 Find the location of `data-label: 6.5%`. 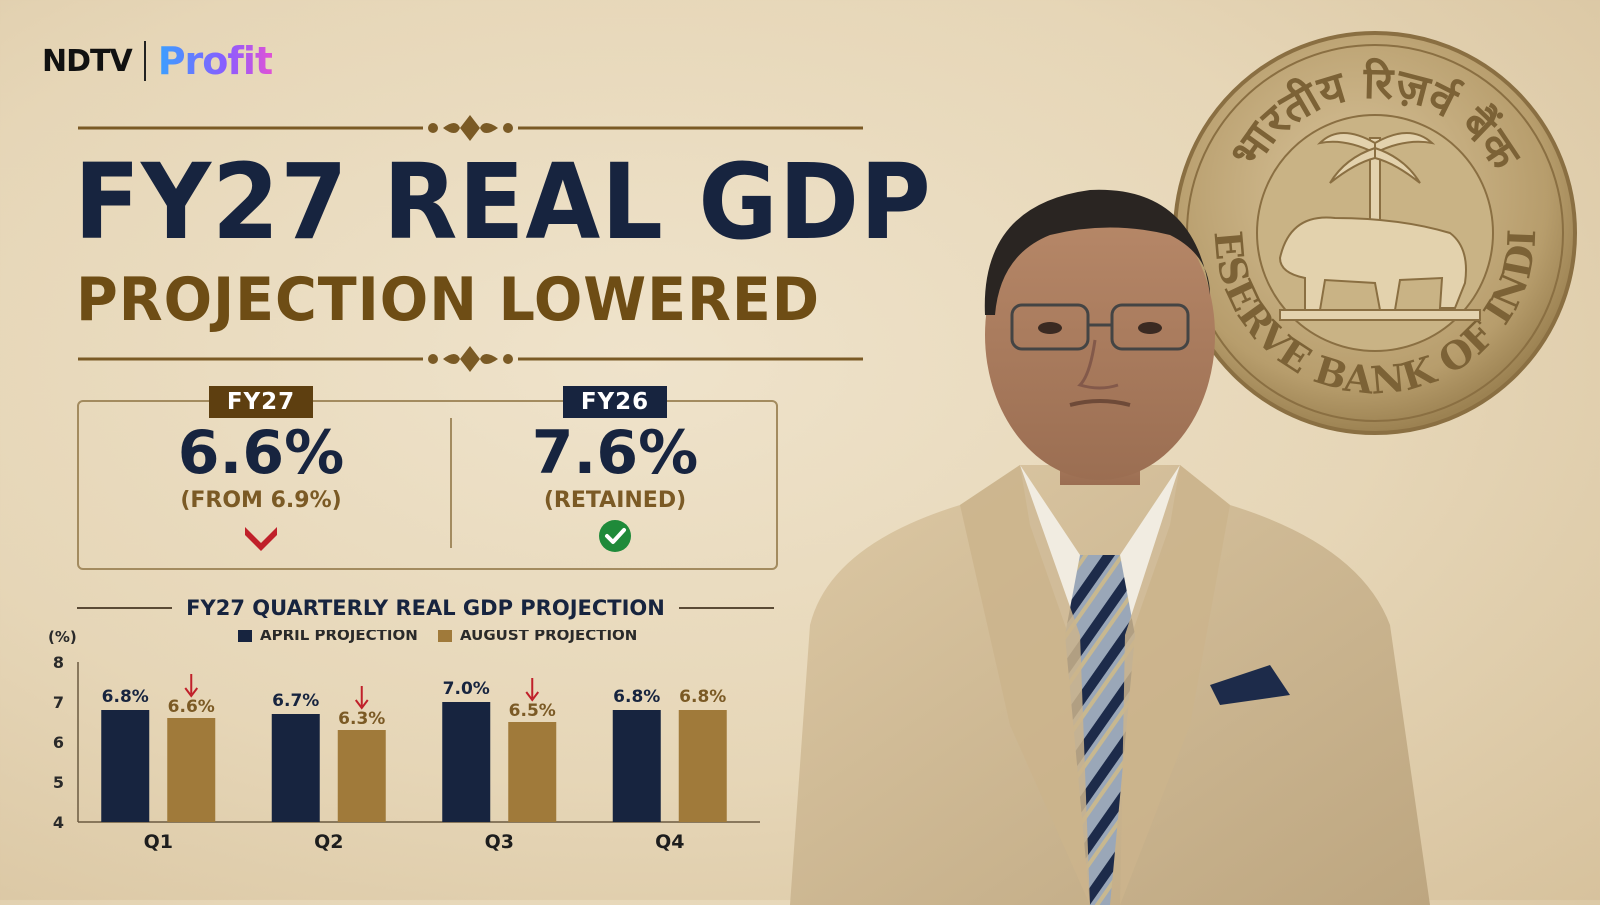

data-label: 6.5% is located at coordinates (532, 711).